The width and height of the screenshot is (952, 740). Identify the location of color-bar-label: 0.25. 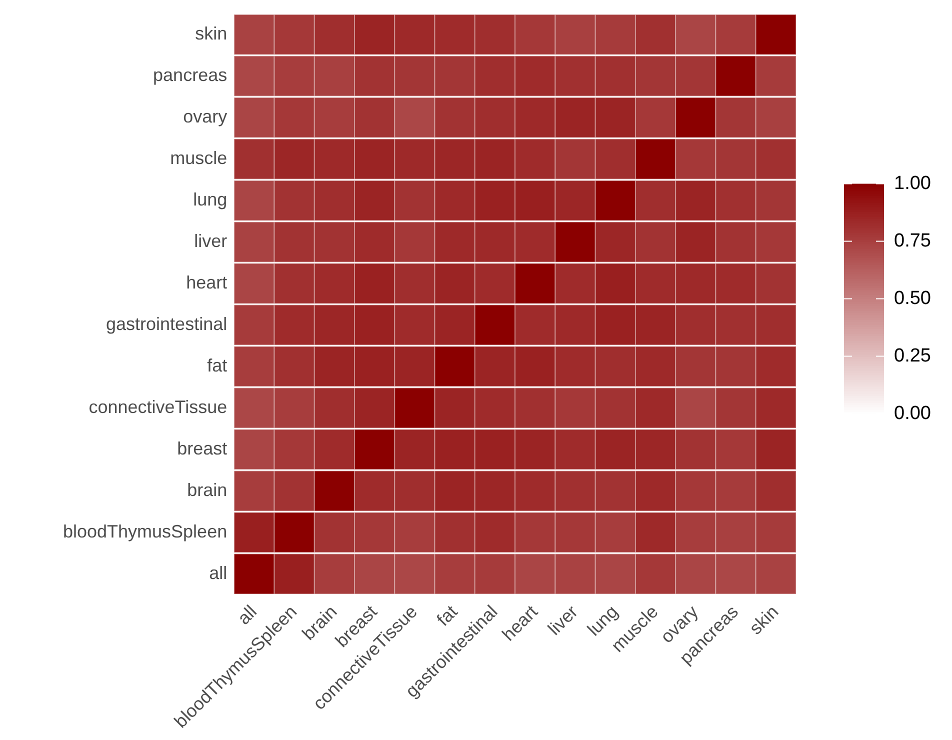
(912, 356).